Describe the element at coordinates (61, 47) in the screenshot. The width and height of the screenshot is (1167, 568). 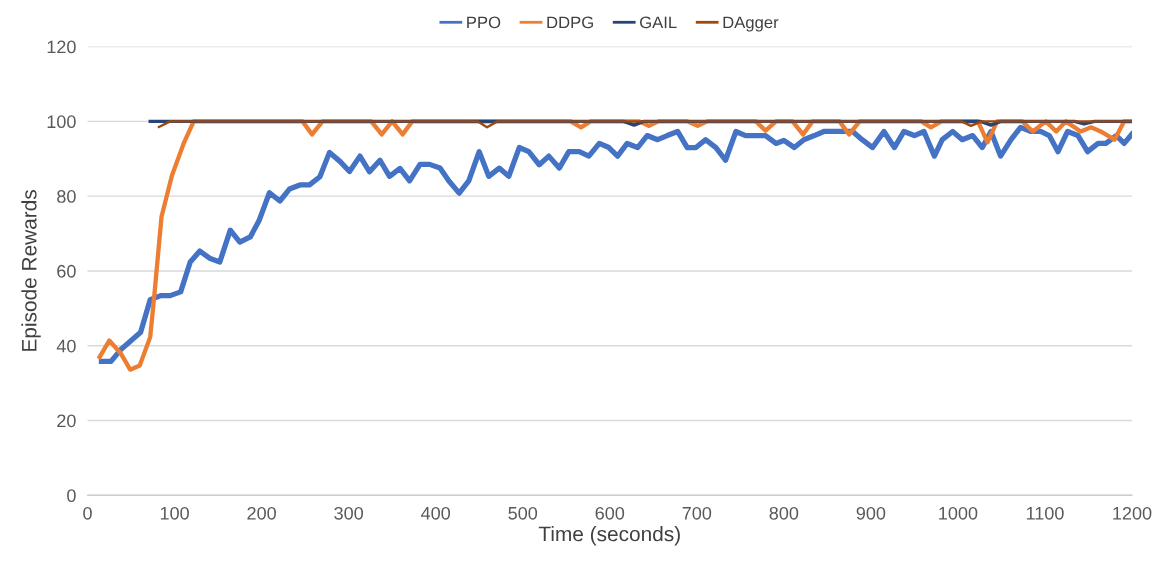
I see `y-tick-label: 120` at that location.